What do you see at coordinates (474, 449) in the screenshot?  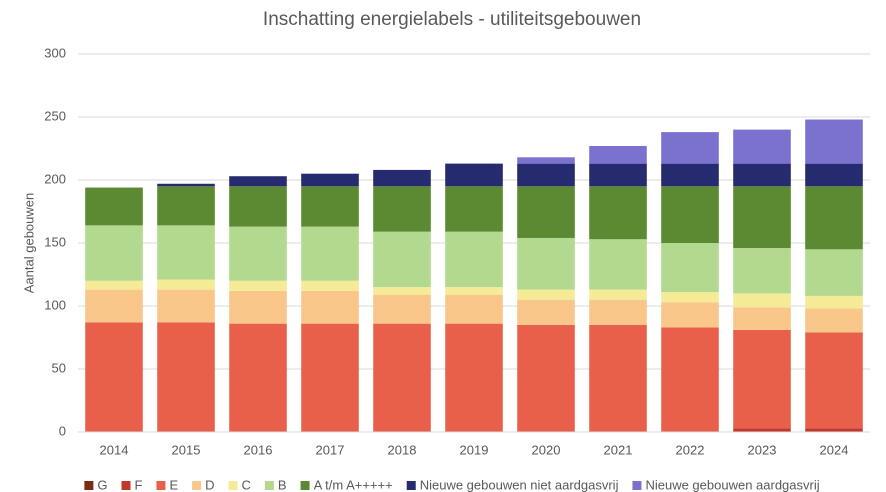 I see `x-tick-label: 2019` at bounding box center [474, 449].